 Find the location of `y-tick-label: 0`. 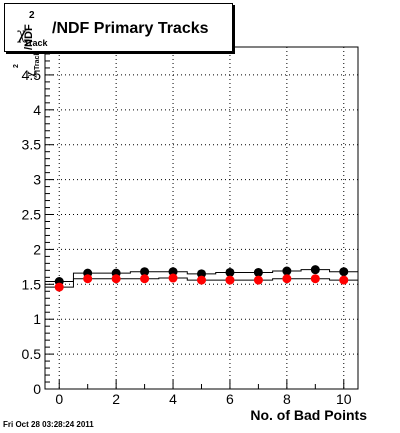

y-tick-label: 0 is located at coordinates (37, 389).